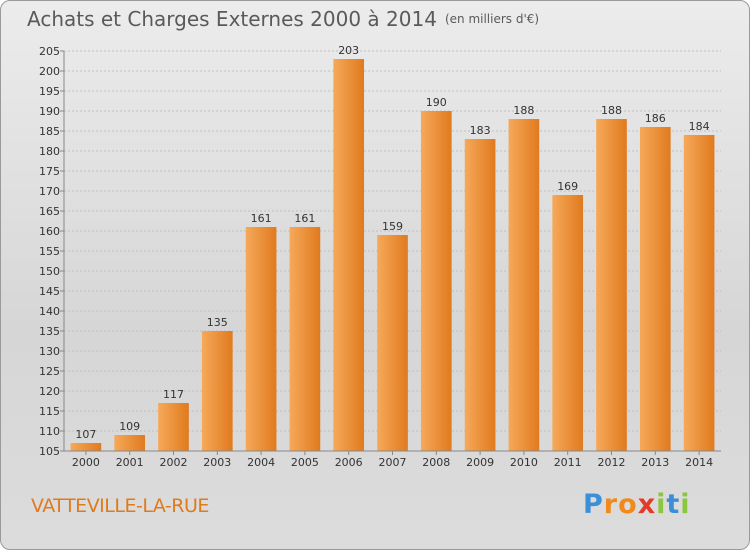 Image resolution: width=750 pixels, height=550 pixels. Describe the element at coordinates (49, 111) in the screenshot. I see `y-tick-label: 190` at that location.